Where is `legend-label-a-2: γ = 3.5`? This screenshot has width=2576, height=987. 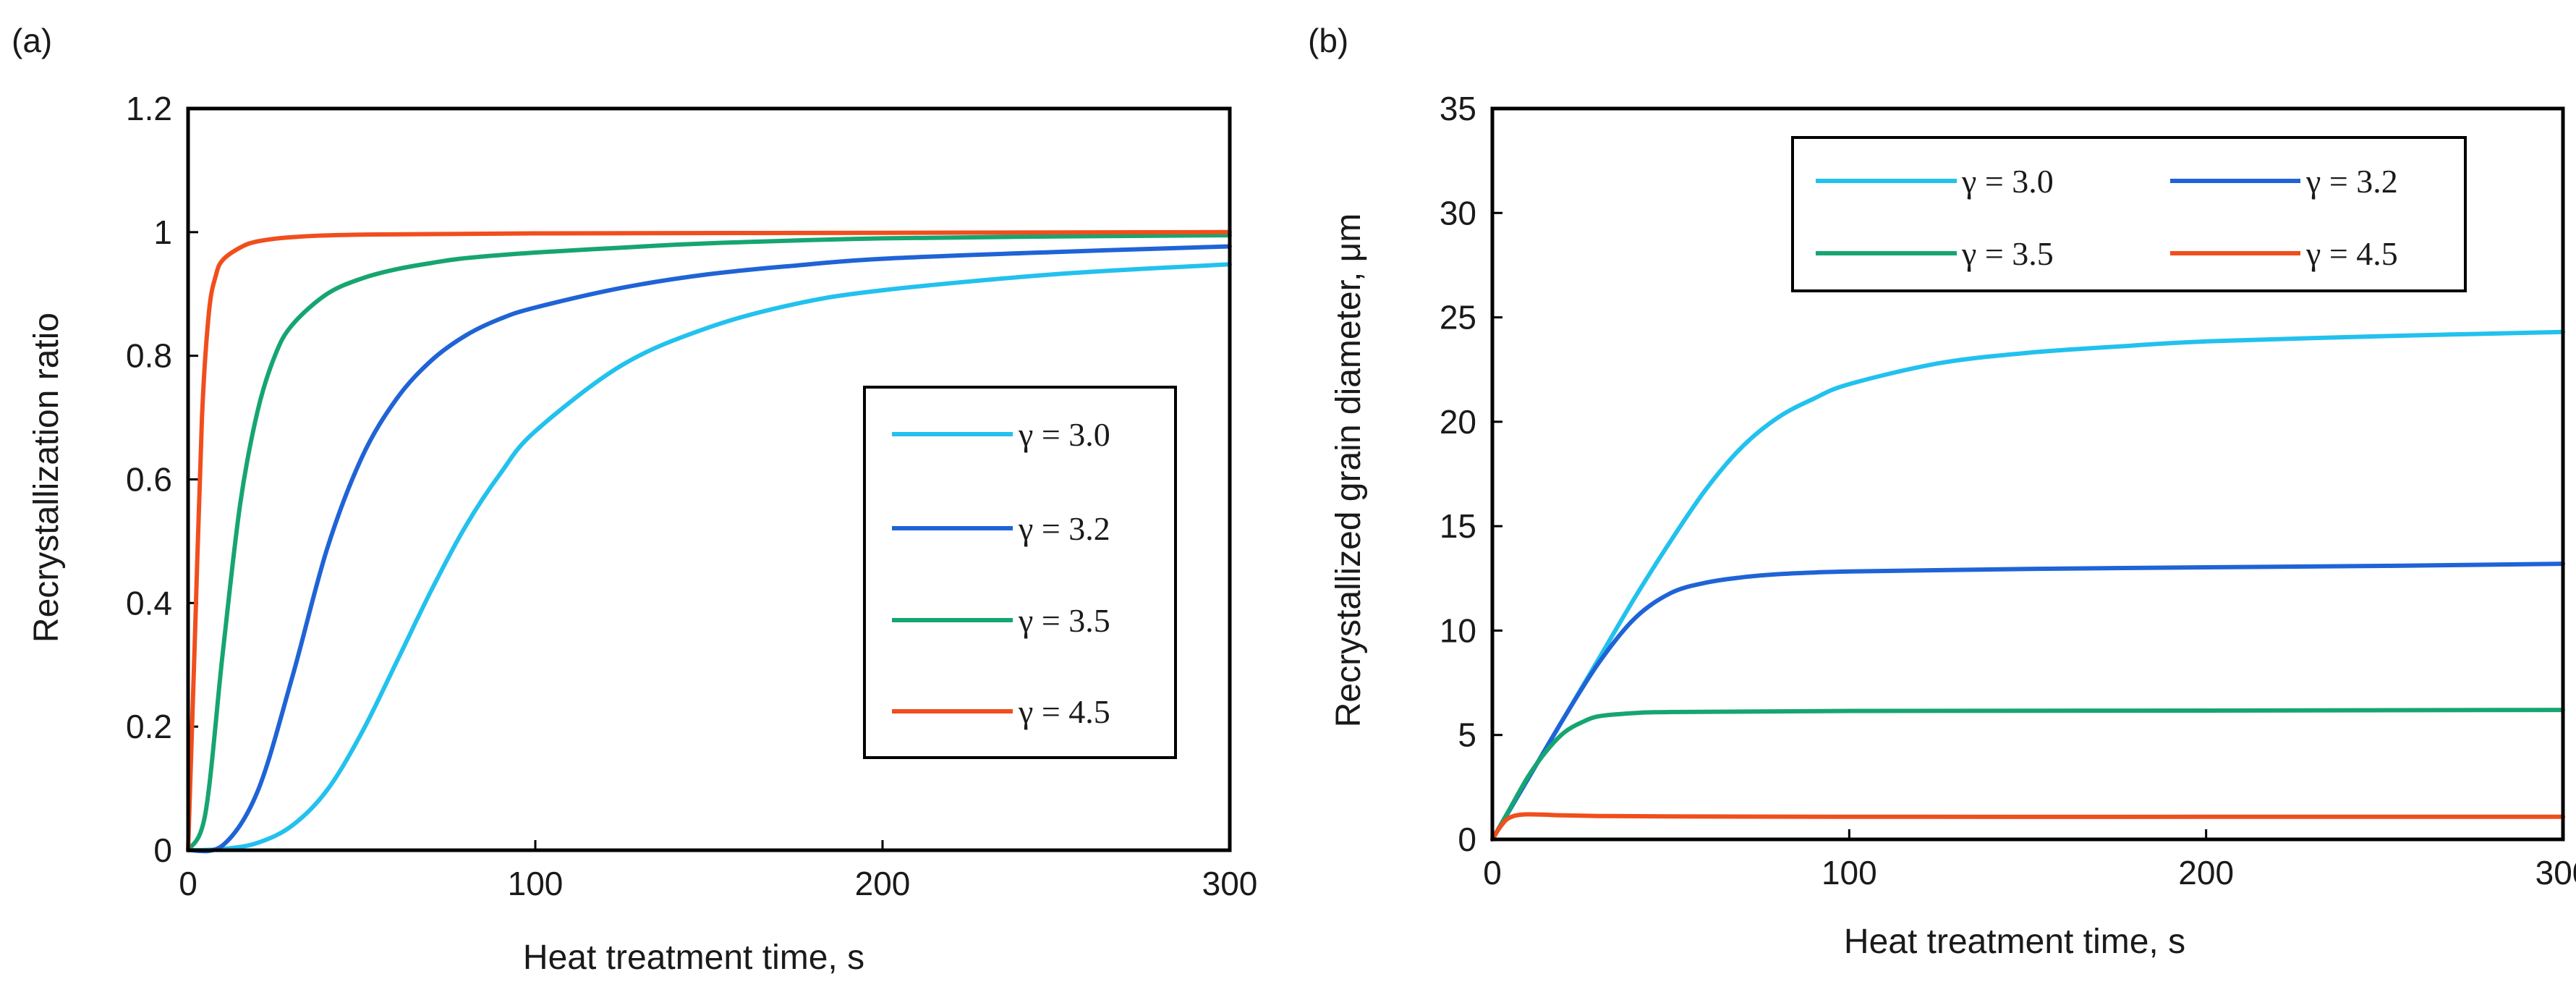 legend-label-a-2: γ = 3.5 is located at coordinates (1064, 620).